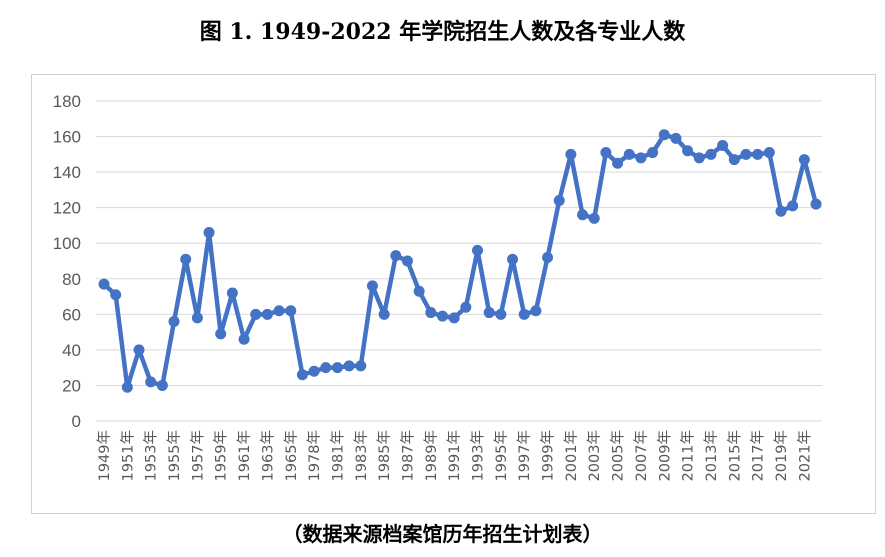  Describe the element at coordinates (734, 455) in the screenshot. I see `x-tick-label: 2015年` at that location.